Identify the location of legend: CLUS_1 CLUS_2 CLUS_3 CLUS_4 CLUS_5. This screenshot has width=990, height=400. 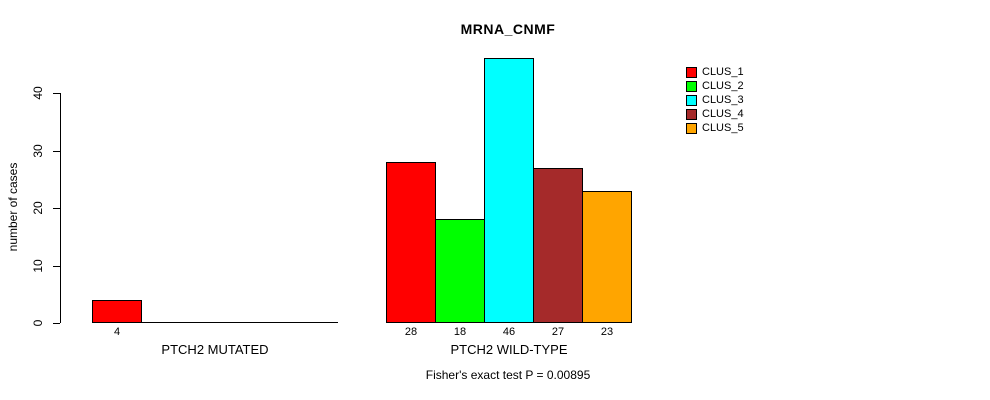
(715, 100).